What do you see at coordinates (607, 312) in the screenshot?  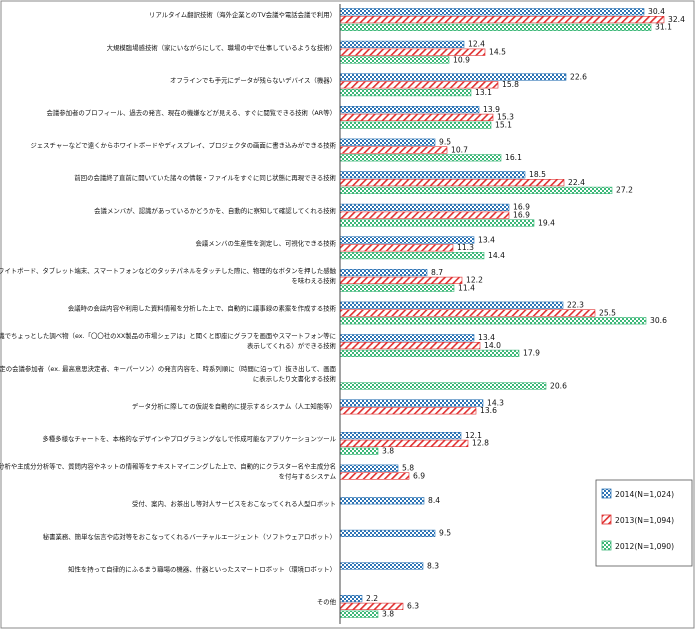 I see `data-label: 25.5` at bounding box center [607, 312].